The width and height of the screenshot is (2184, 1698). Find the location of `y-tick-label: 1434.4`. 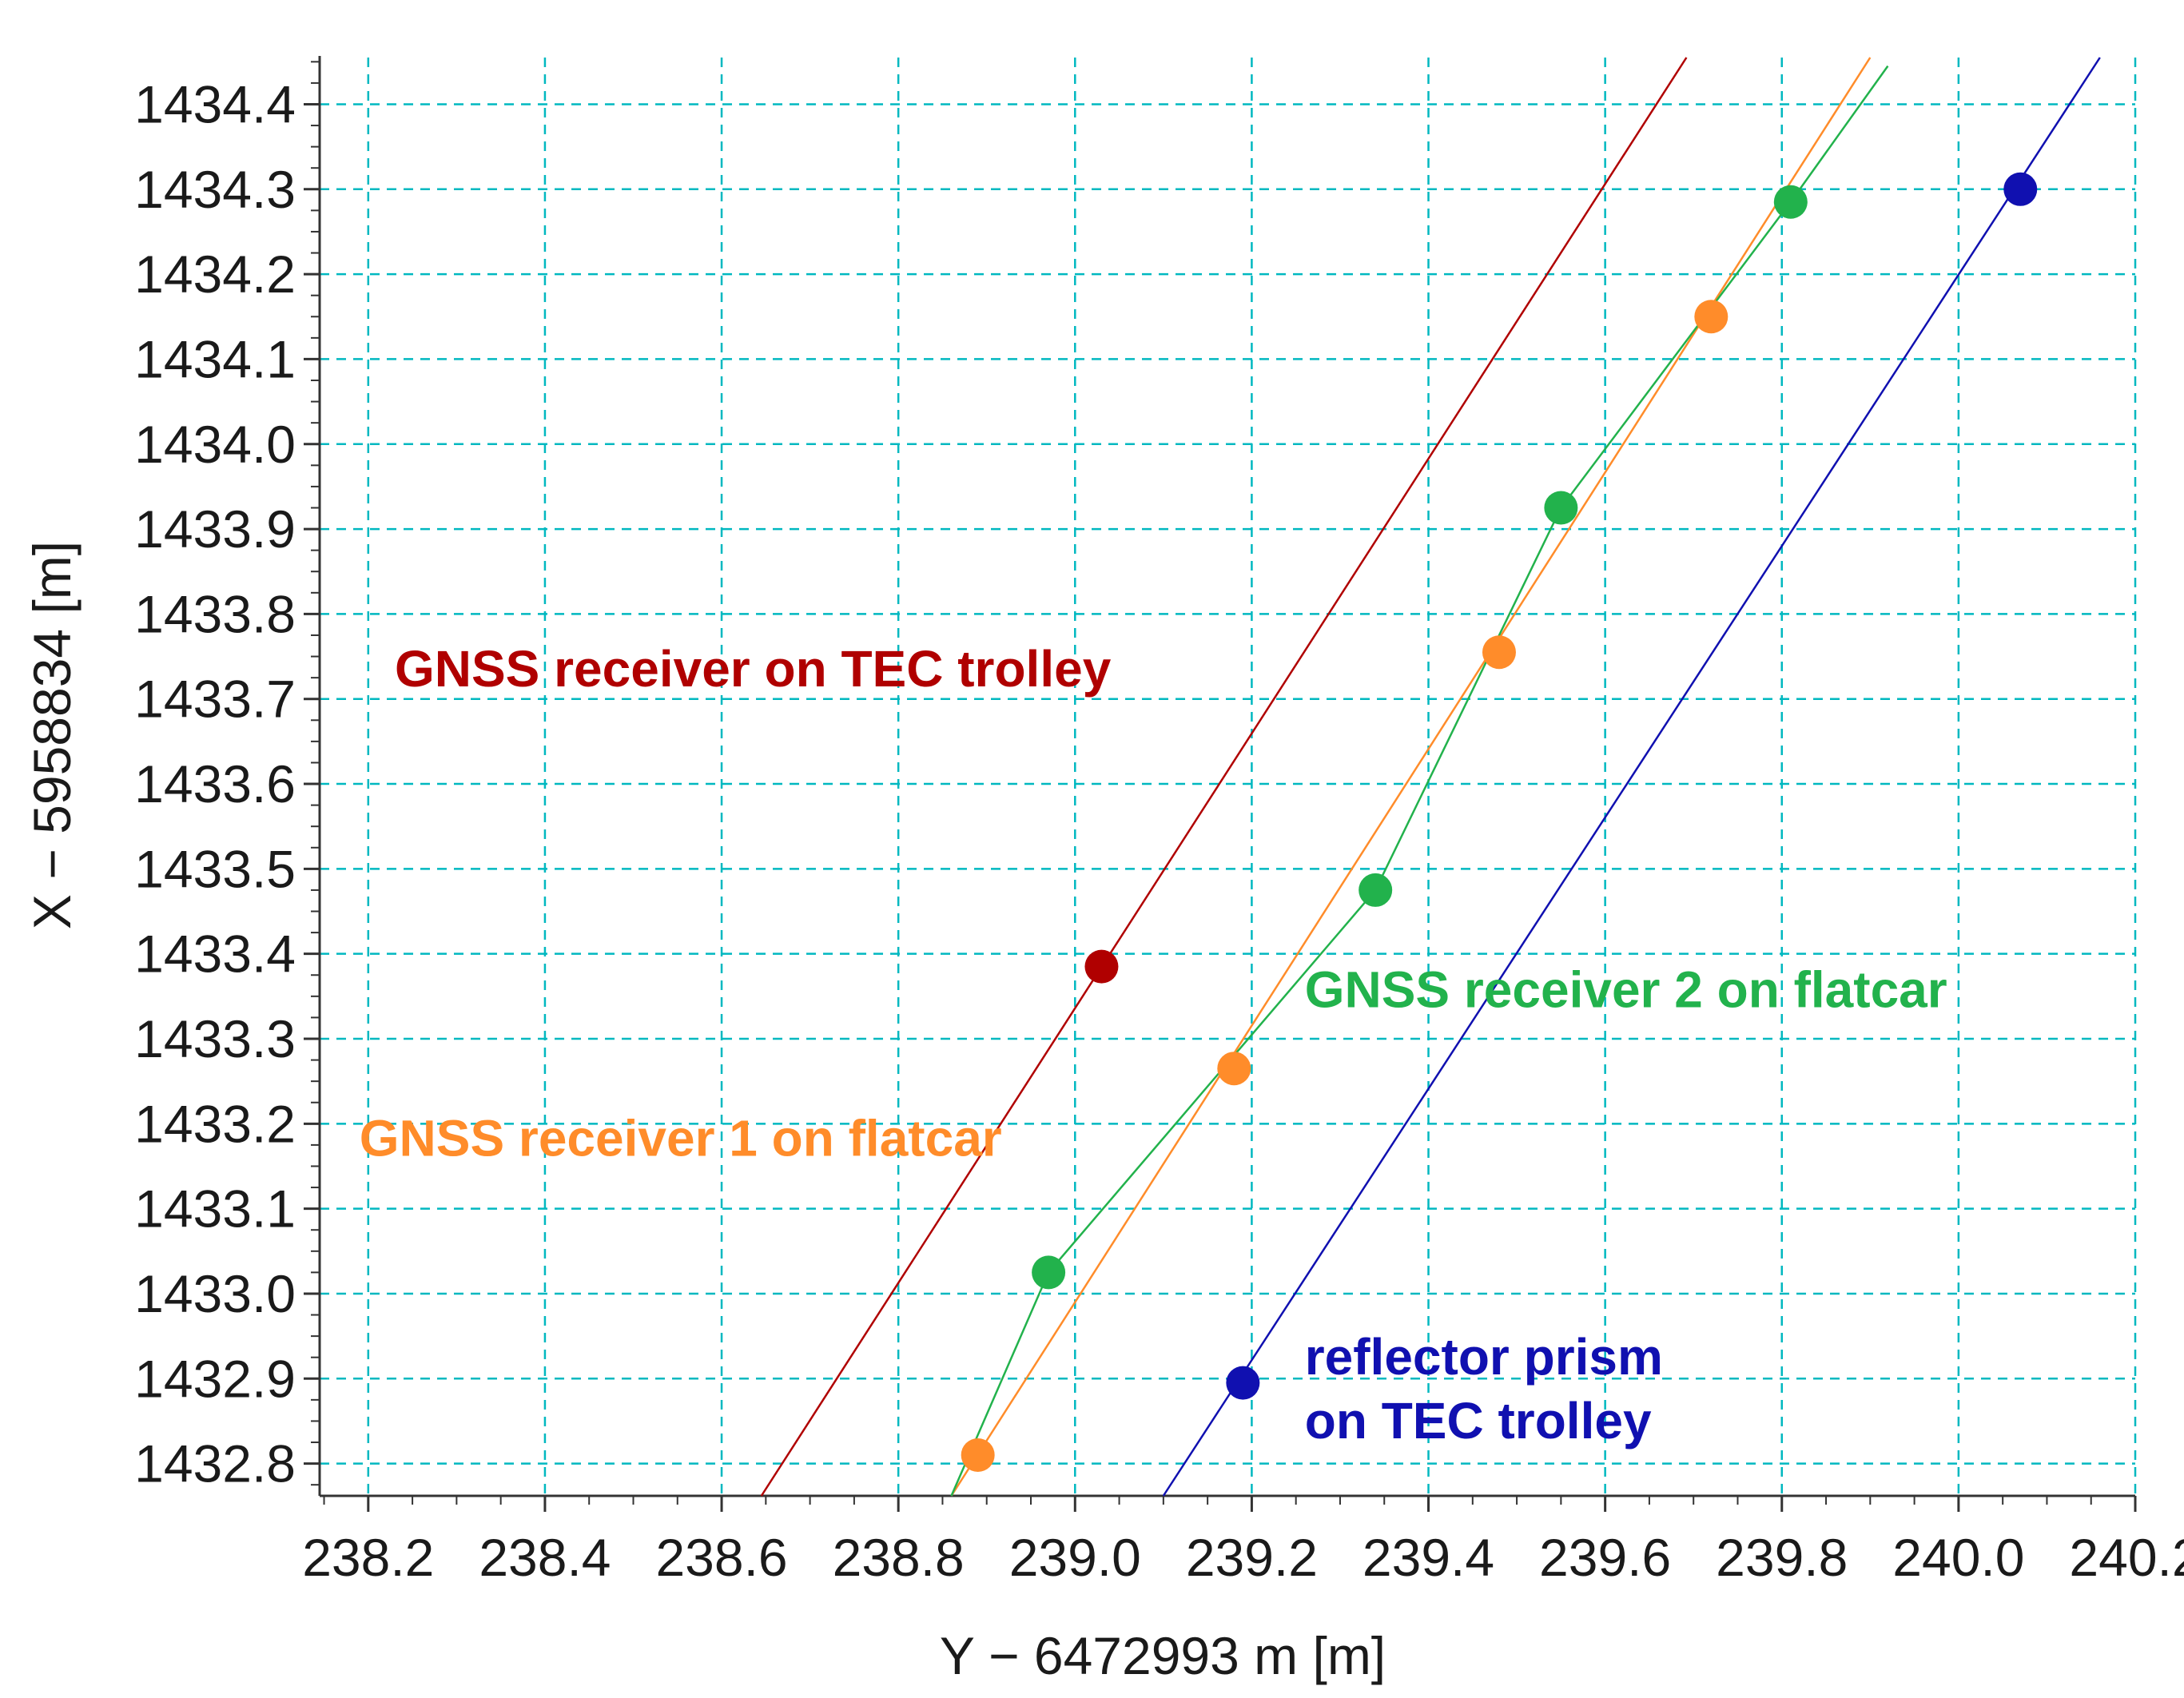

y-tick-label: 1434.4 is located at coordinates (215, 103).